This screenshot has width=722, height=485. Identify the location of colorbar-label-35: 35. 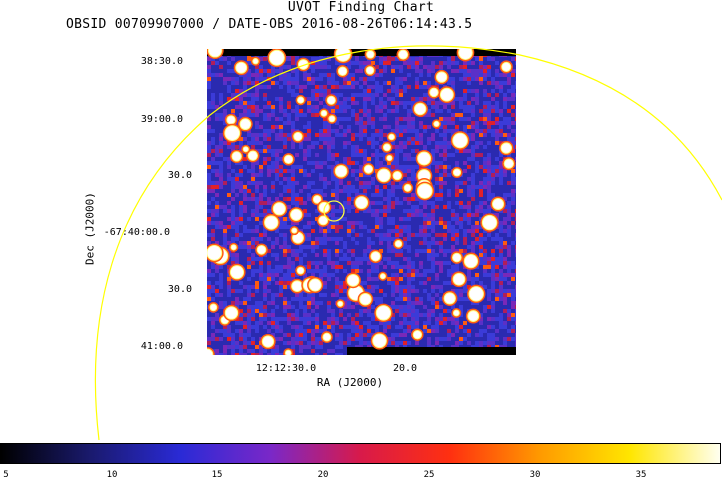
(641, 475).